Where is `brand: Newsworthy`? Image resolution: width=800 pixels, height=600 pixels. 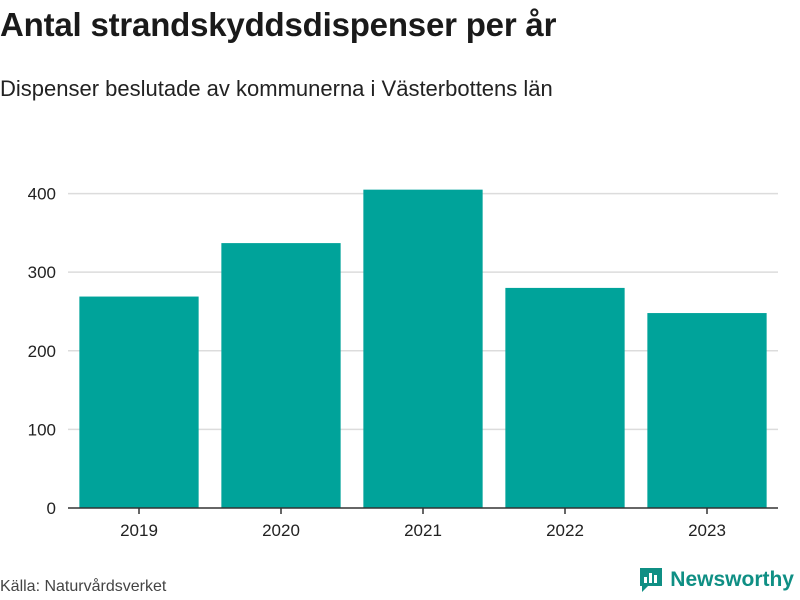
brand: Newsworthy is located at coordinates (716, 580).